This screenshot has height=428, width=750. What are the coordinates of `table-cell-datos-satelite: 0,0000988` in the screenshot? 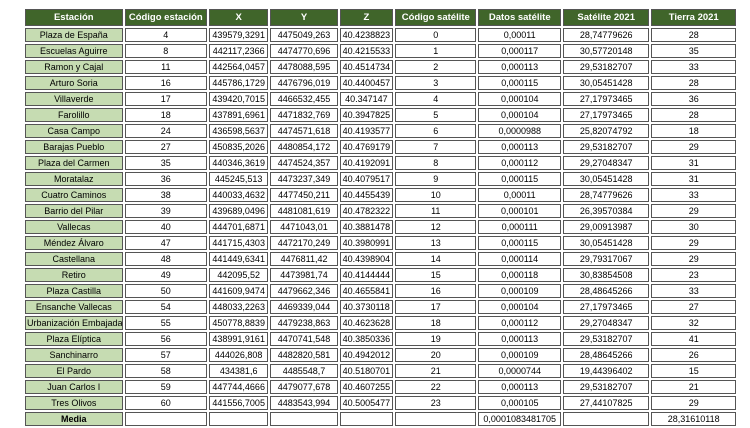 It's located at (519, 131).